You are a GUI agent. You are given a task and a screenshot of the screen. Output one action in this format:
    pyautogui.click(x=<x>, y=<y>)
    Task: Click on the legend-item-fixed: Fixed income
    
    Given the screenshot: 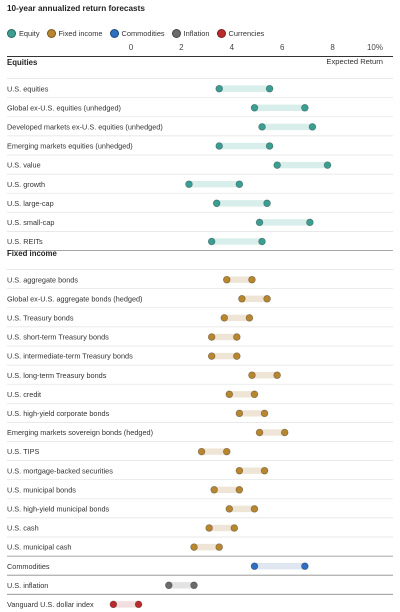 What is the action you would take?
    pyautogui.click(x=74, y=33)
    